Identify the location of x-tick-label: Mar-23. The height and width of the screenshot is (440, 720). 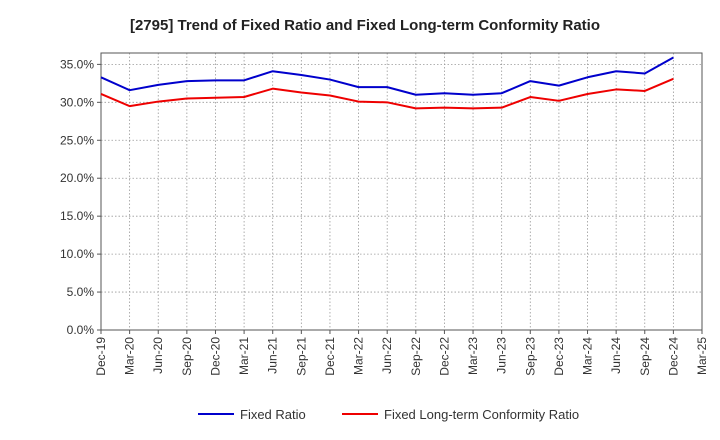
(473, 356).